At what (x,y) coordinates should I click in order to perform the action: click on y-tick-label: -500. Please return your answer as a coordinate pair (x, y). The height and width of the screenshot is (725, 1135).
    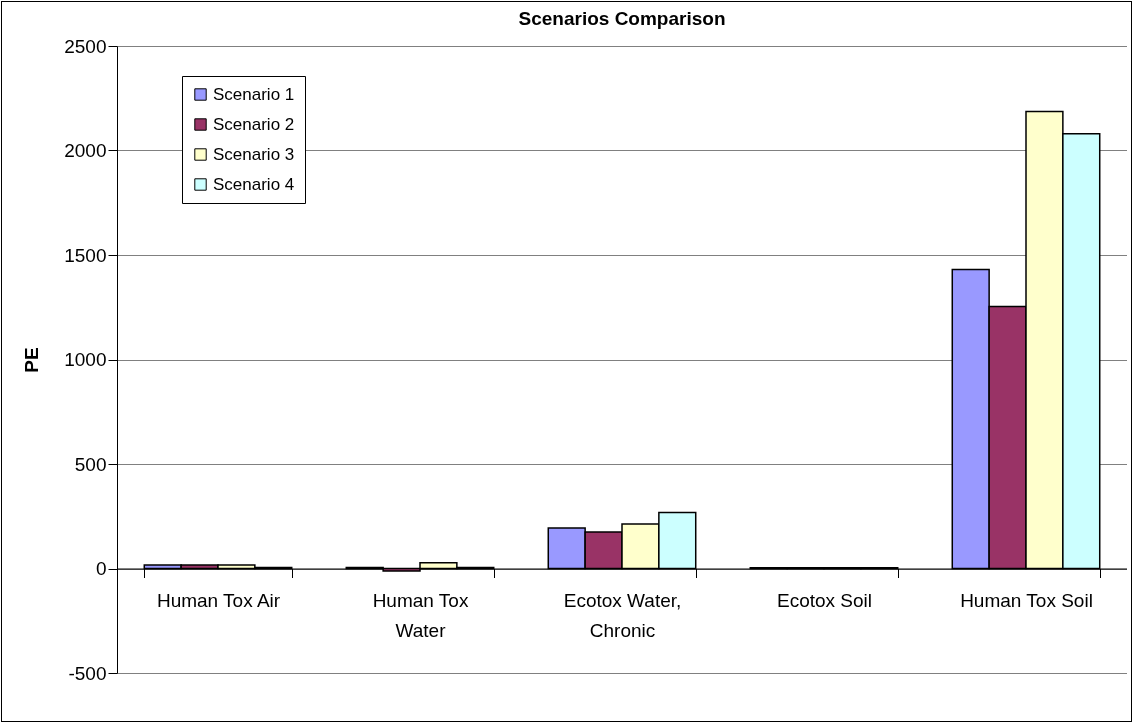
    Looking at the image, I should click on (87, 673).